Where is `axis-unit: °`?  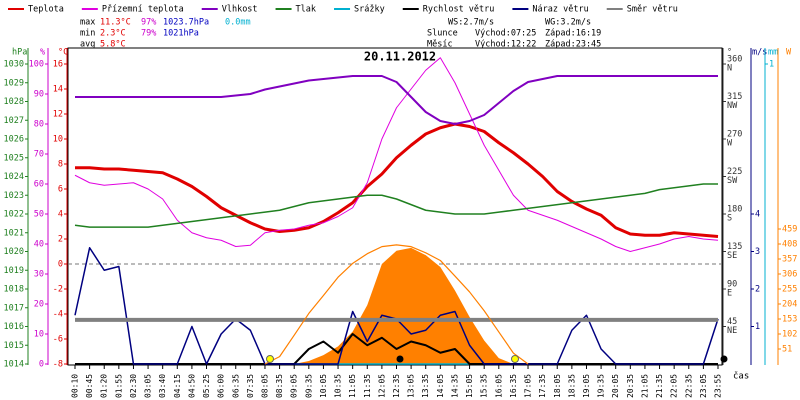
axis-unit: ° is located at coordinates (729, 53).